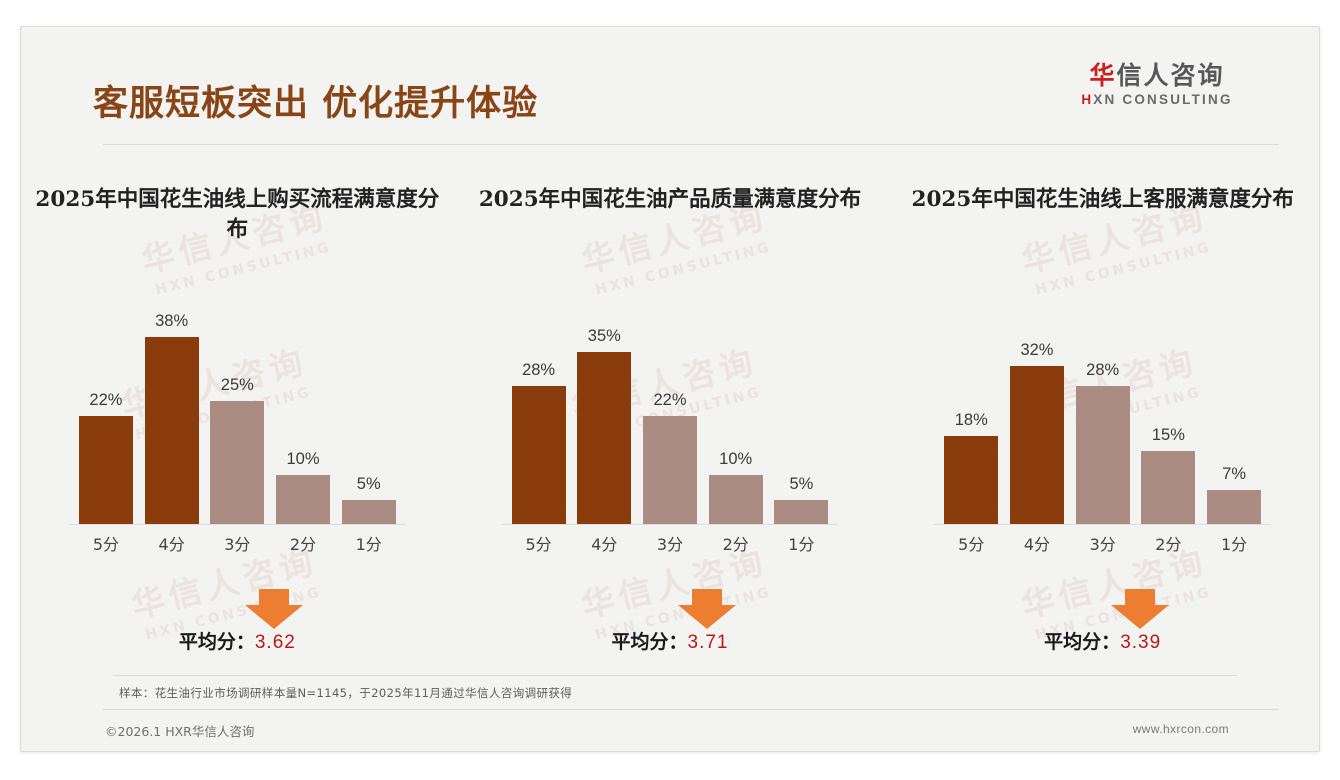 The image size is (1340, 780). I want to click on footnote-divider, so click(675, 675).